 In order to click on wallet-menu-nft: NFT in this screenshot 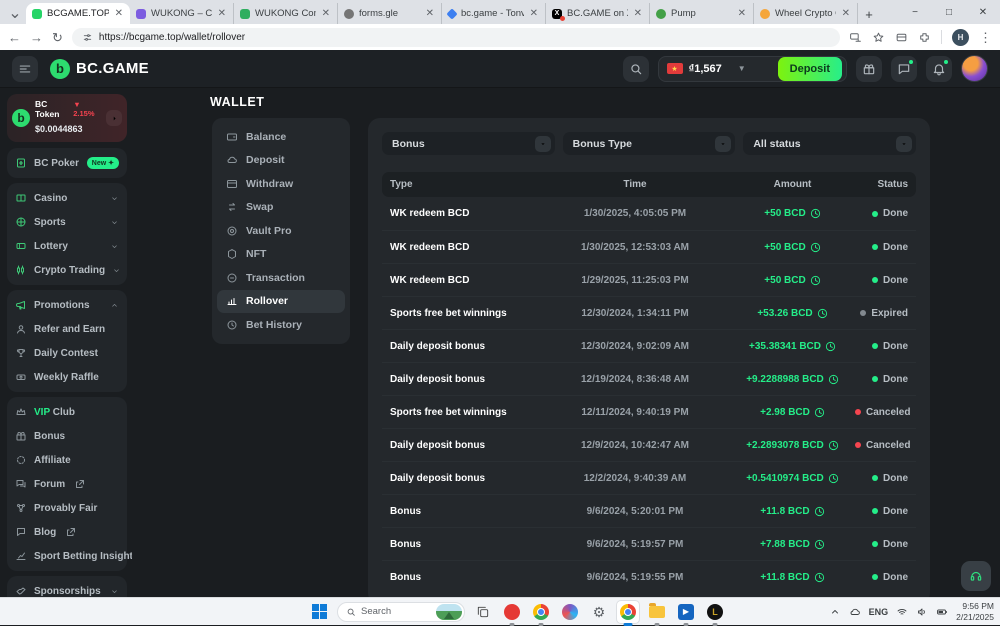, I will do `click(281, 255)`.